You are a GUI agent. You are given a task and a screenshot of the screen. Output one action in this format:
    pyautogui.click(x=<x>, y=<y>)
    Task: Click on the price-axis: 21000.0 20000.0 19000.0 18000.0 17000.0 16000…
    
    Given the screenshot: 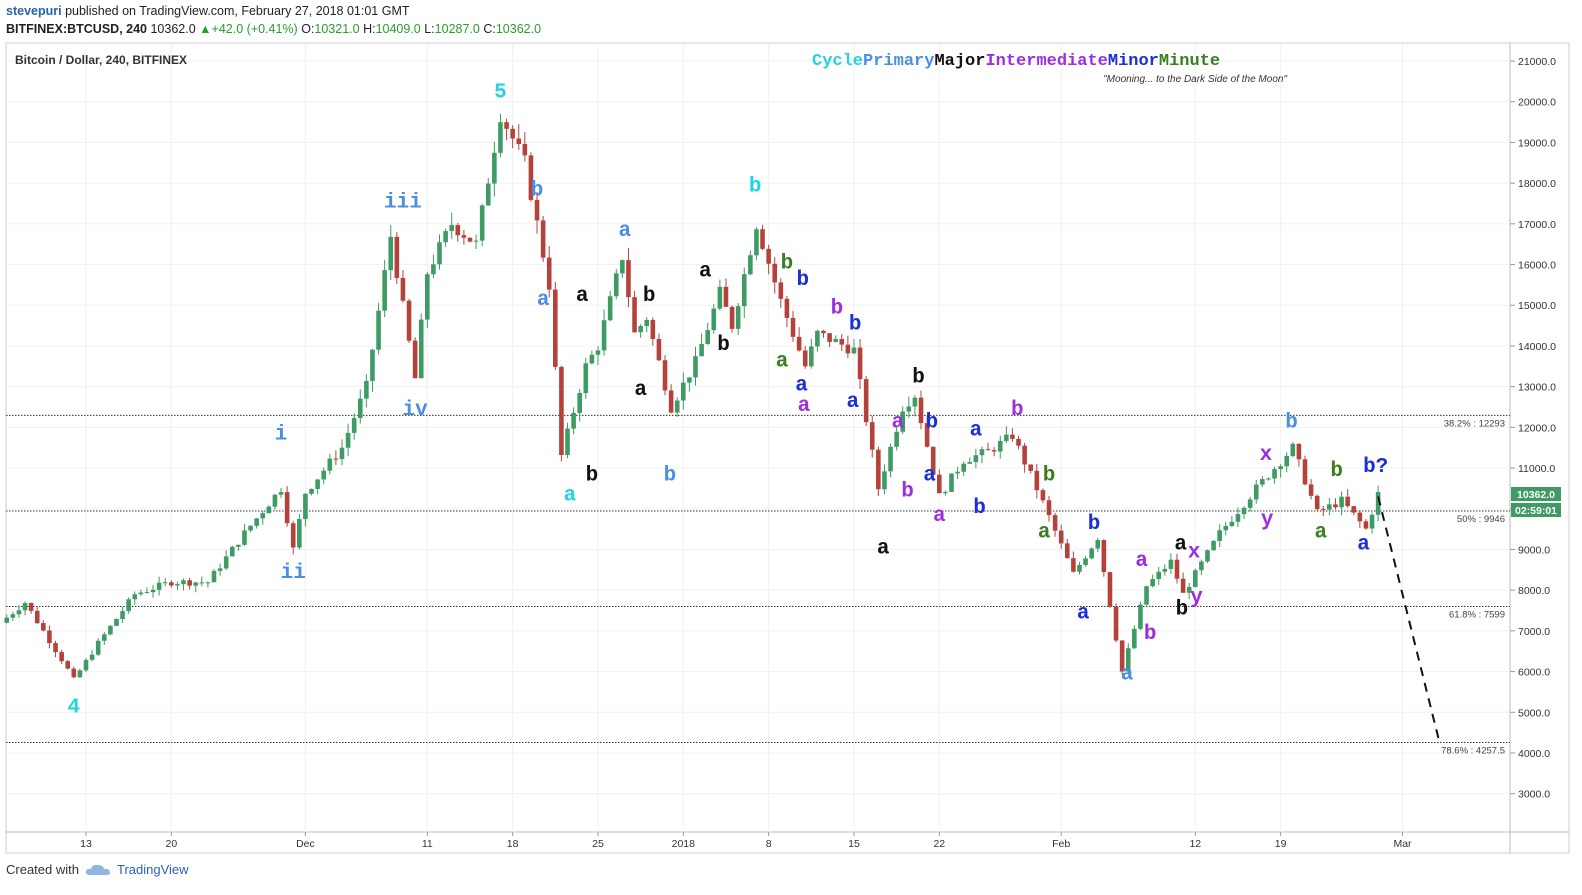 What is the action you would take?
    pyautogui.click(x=1533, y=428)
    